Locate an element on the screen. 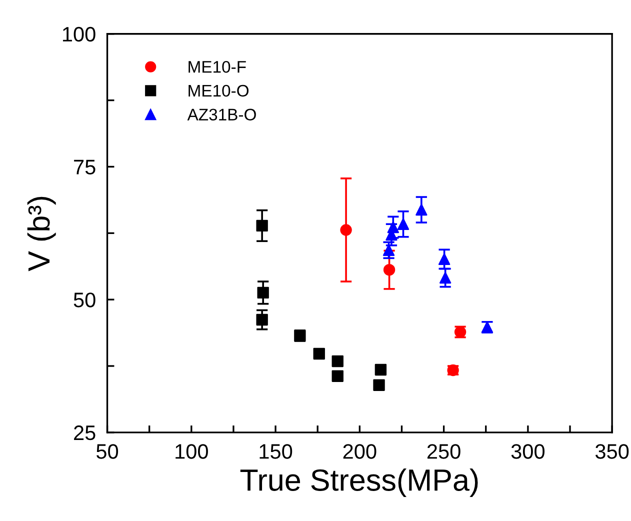 This screenshot has width=631, height=521. legend-label: ME10-O is located at coordinates (218, 90).